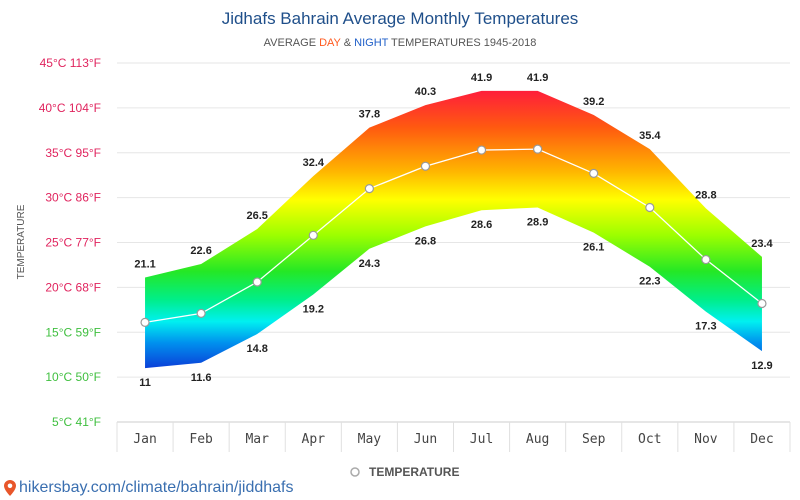  Describe the element at coordinates (73, 287) in the screenshot. I see `y-tick-label: 20°C 68°F` at that location.